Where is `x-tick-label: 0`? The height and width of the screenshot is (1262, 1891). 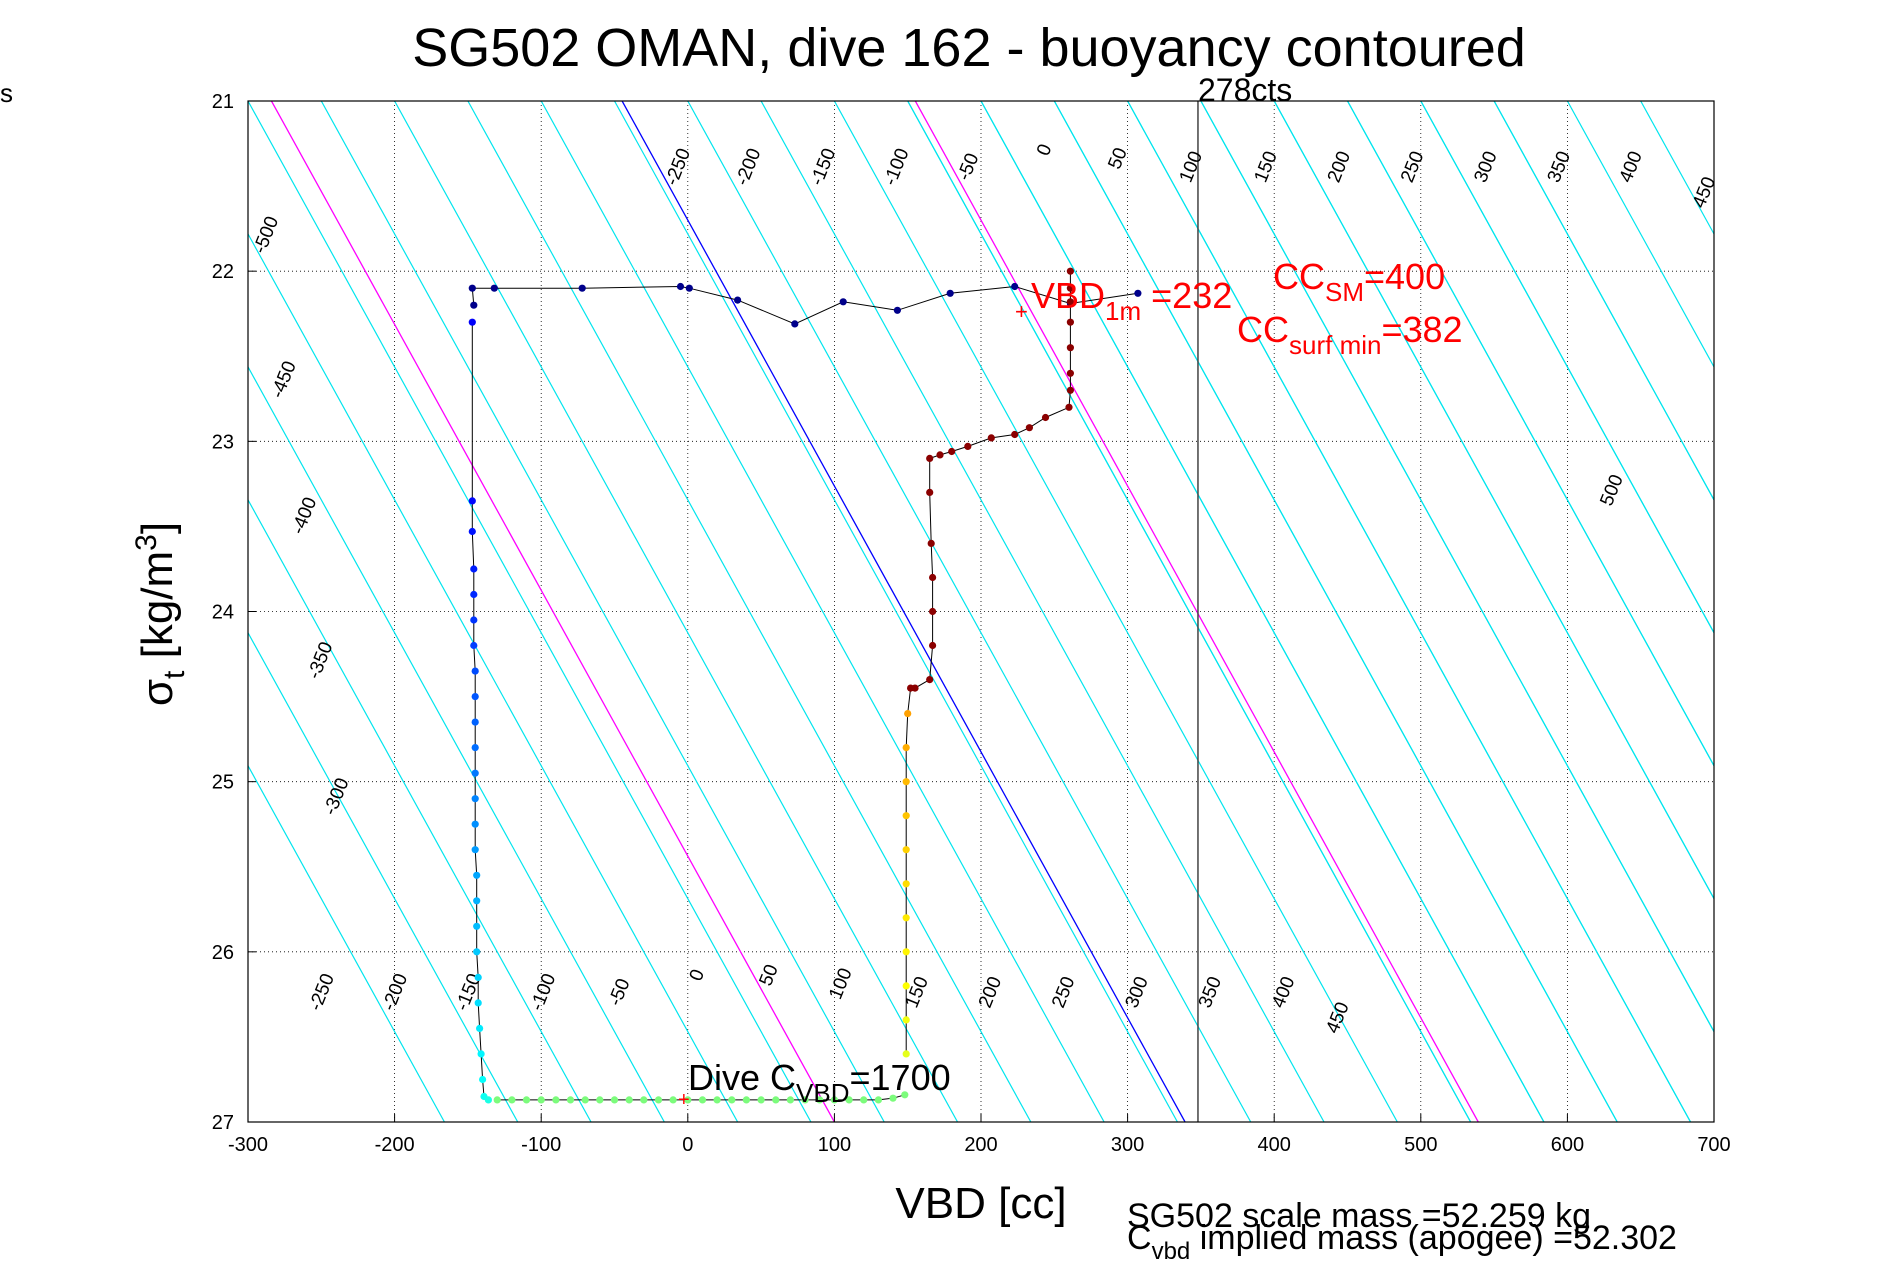
x-tick-label: 0 is located at coordinates (687, 1145).